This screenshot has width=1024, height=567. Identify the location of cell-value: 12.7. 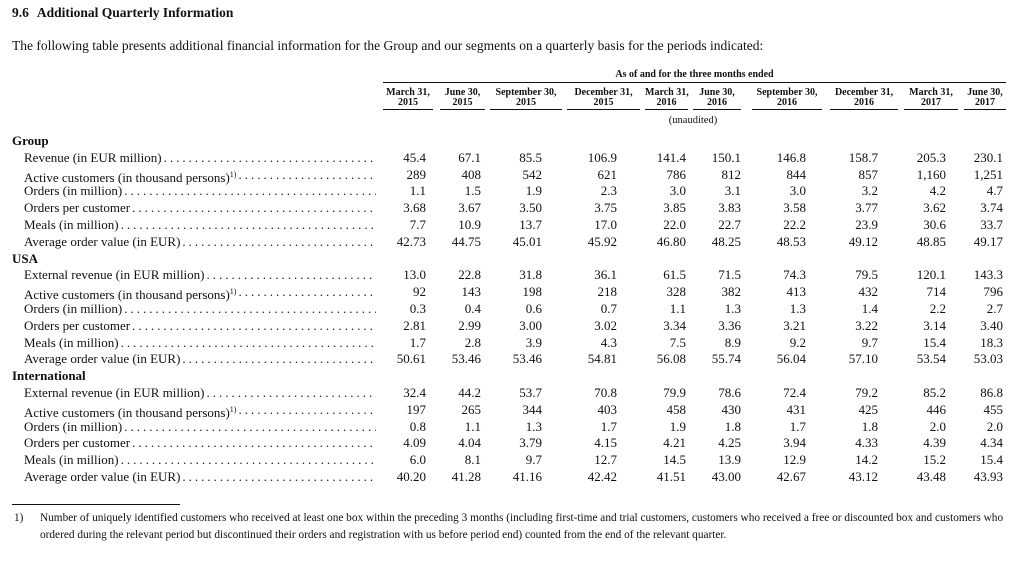
(605, 460).